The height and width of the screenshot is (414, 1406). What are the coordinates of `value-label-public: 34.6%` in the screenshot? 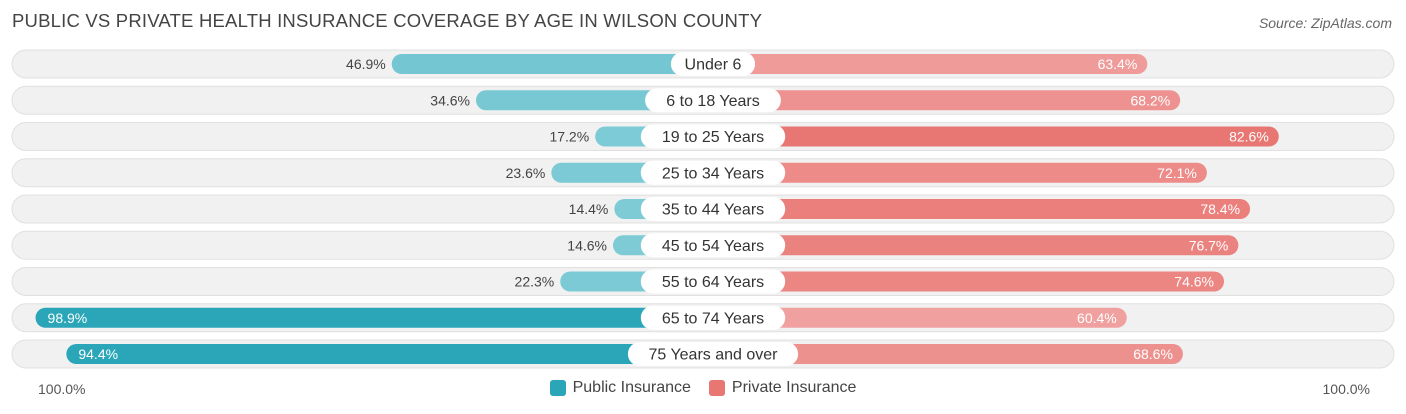 It's located at (450, 100).